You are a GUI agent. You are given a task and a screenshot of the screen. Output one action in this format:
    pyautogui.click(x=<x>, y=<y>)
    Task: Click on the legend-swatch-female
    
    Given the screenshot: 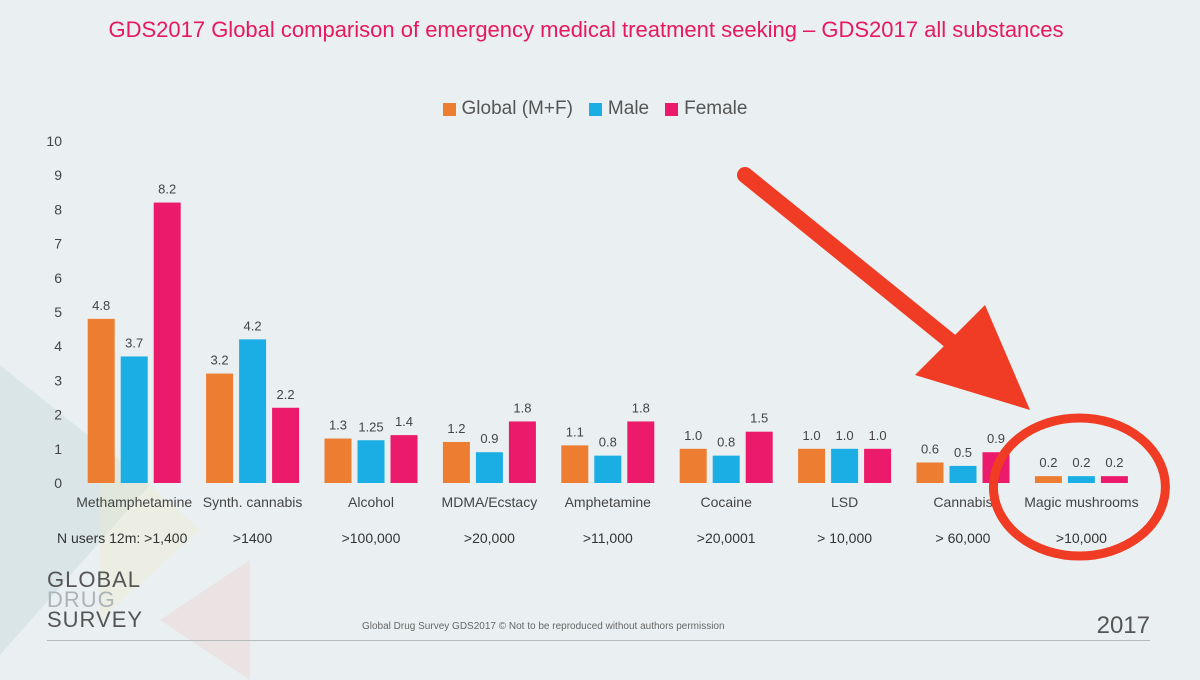 What is the action you would take?
    pyautogui.click(x=672, y=109)
    